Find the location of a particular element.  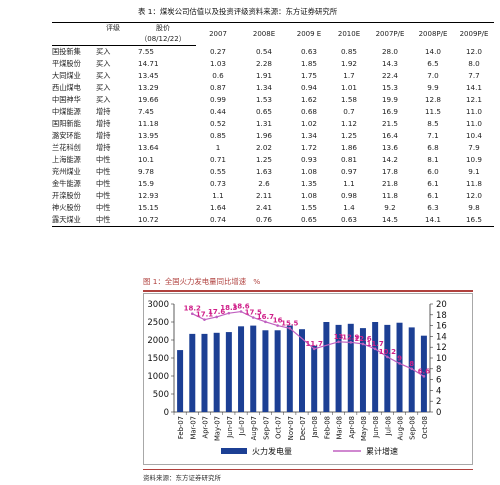

table-cell: 0.97 is located at coordinates (348, 171).